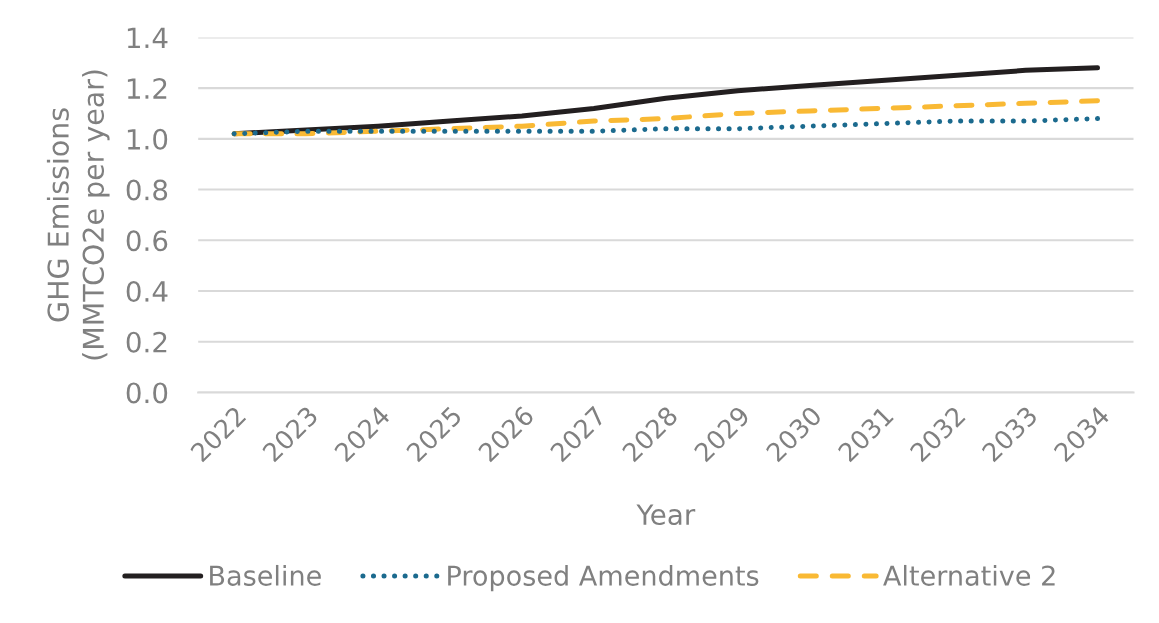 The width and height of the screenshot is (1159, 623). What do you see at coordinates (603, 578) in the screenshot?
I see `legend-label: Proposed Amendments` at bounding box center [603, 578].